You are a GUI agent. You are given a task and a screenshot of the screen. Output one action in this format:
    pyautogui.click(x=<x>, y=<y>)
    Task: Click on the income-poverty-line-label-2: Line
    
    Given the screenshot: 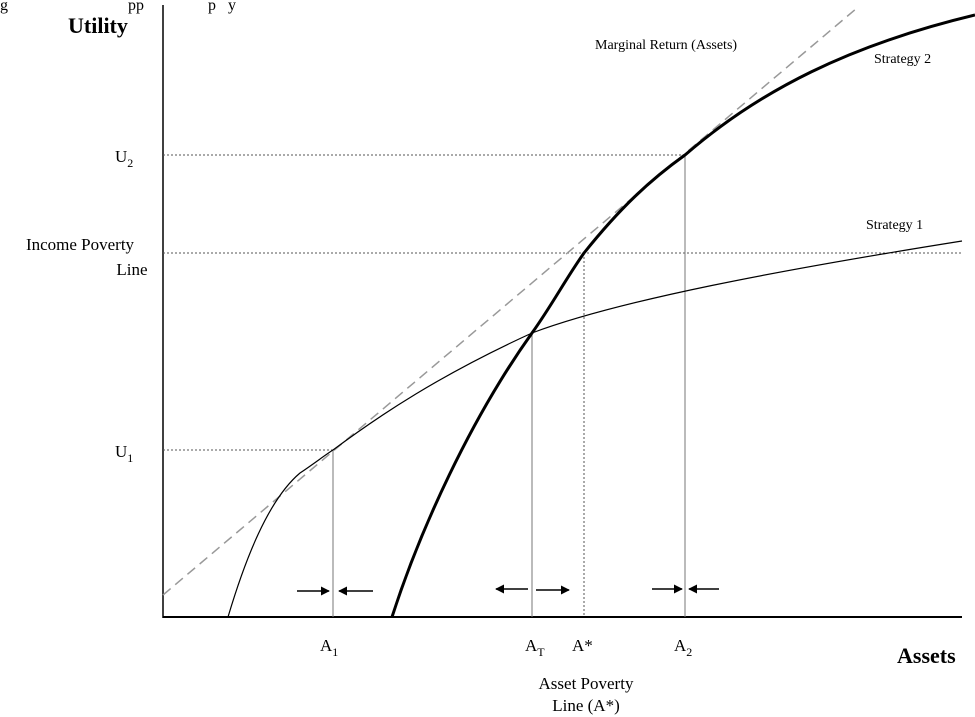 What is the action you would take?
    pyautogui.click(x=131, y=269)
    